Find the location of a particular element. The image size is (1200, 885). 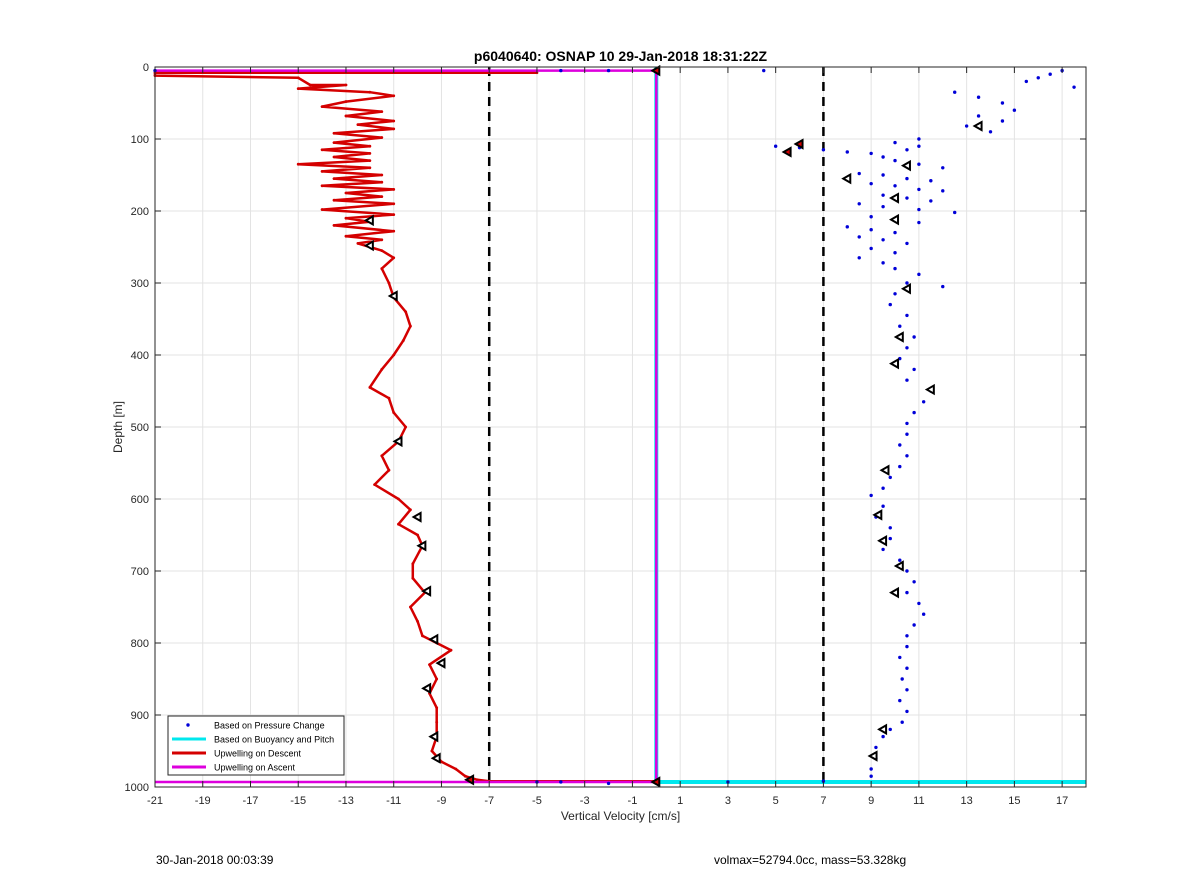

y-axis-label: Depth [m] is located at coordinates (118, 427).